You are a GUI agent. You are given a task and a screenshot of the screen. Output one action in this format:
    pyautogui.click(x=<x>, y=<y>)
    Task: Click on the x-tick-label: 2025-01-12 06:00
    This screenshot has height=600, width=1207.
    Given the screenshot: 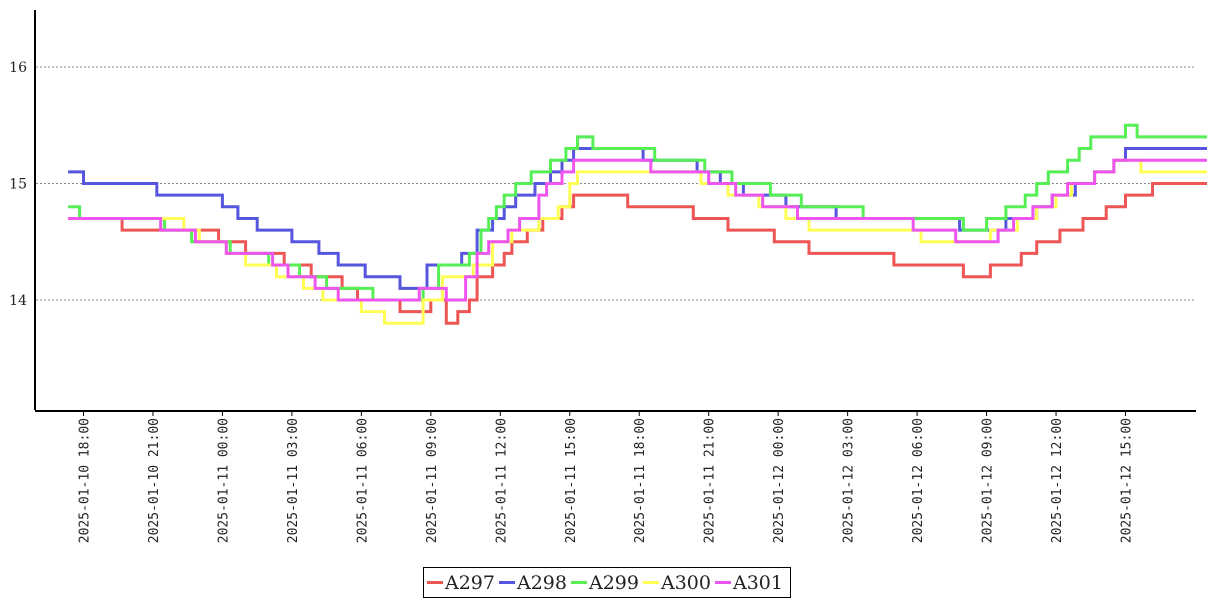 What is the action you would take?
    pyautogui.click(x=918, y=480)
    